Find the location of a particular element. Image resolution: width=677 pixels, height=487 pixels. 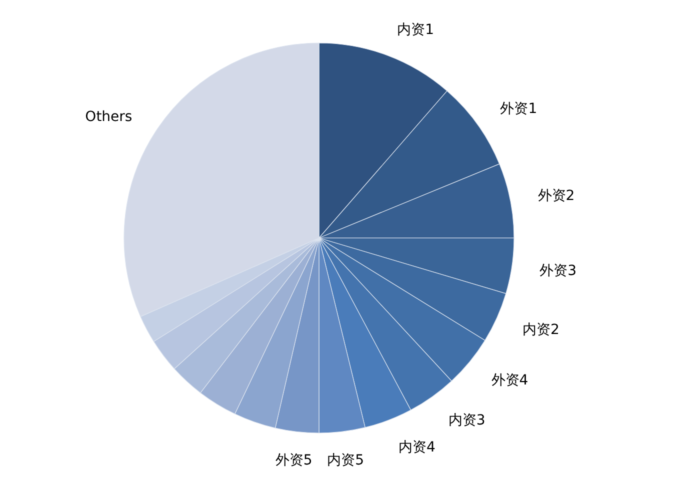

slice-label: 内资1 is located at coordinates (415, 30).